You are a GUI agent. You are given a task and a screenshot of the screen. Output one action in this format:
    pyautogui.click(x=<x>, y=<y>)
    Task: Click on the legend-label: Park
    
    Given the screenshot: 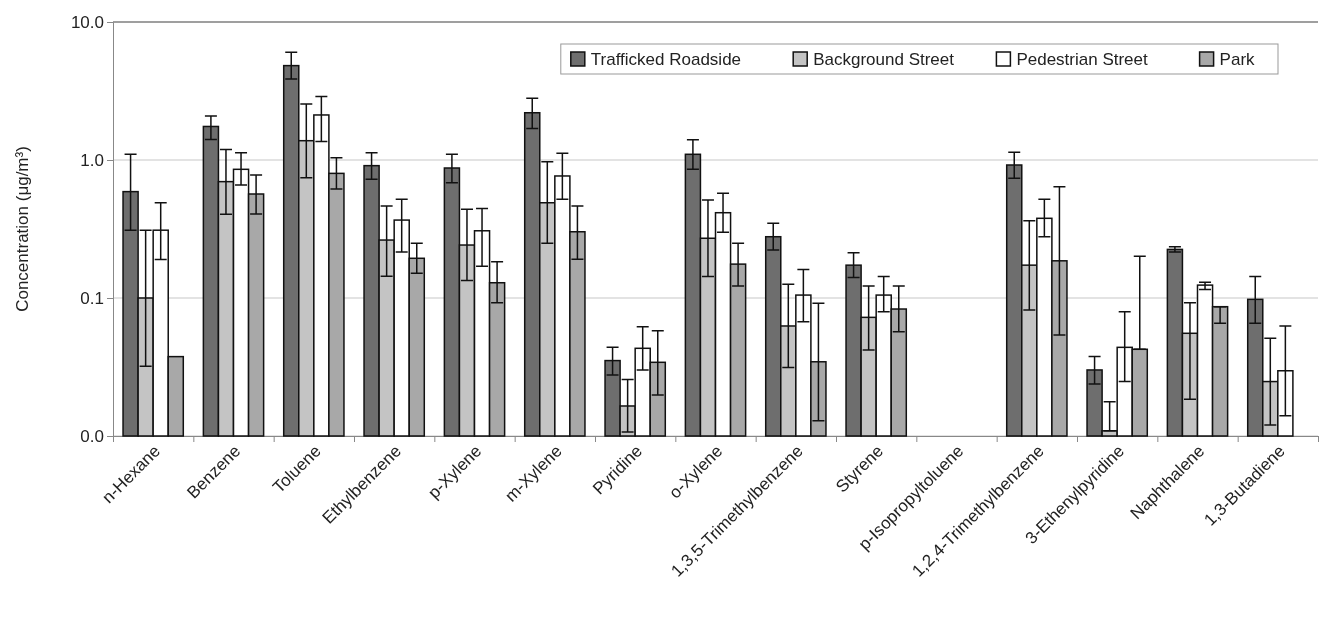 What is the action you would take?
    pyautogui.click(x=1237, y=59)
    